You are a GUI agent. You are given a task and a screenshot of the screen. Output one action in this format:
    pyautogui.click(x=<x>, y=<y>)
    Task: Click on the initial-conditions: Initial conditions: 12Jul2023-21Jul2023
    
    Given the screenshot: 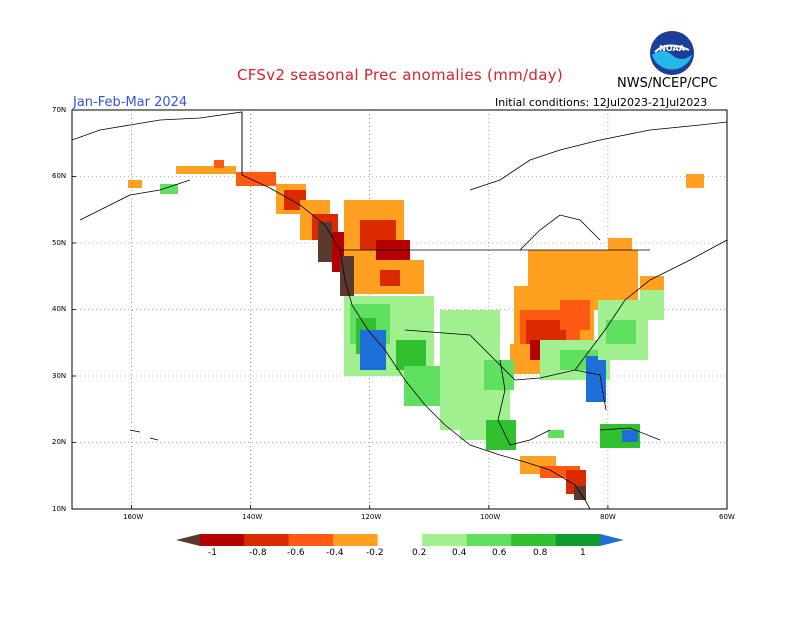 What is the action you would take?
    pyautogui.click(x=601, y=102)
    